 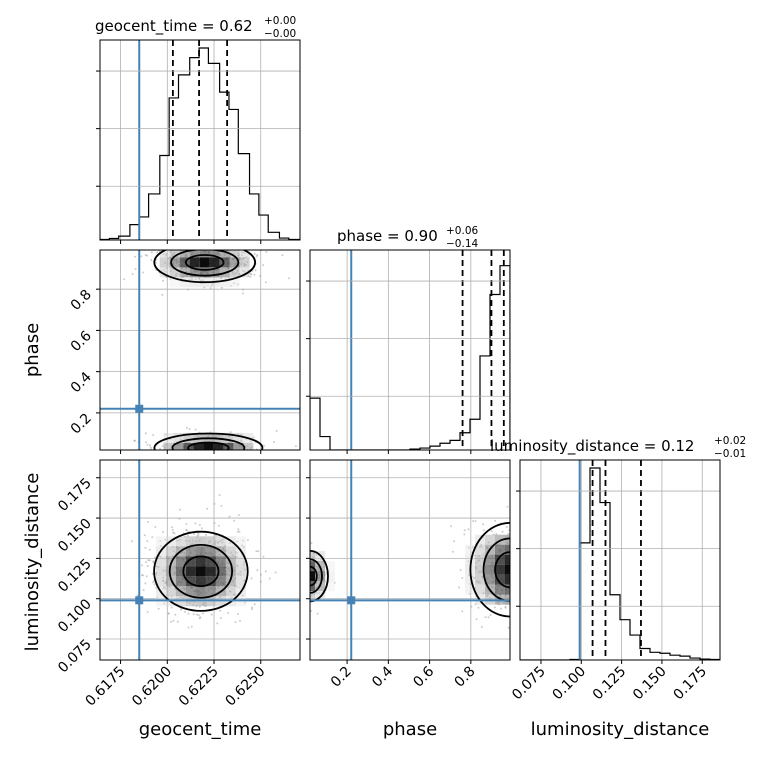 I want to click on y-tick-label: 0.125, so click(x=75, y=576).